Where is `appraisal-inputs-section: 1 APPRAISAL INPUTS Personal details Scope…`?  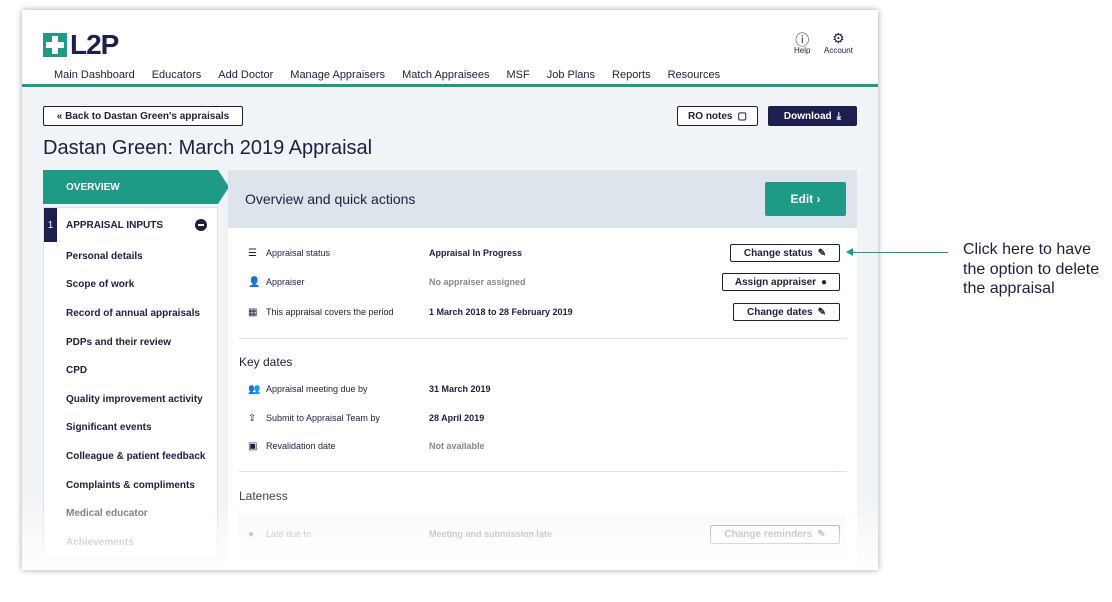 appraisal-inputs-section: 1 APPRAISAL INPUTS Personal details Scope… is located at coordinates (130, 382).